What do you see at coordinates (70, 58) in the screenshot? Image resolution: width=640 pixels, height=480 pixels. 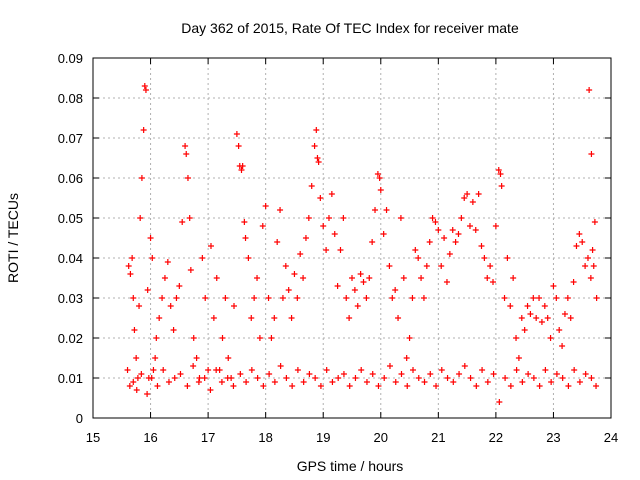 I see `y-tick-label: 0.09` at bounding box center [70, 58].